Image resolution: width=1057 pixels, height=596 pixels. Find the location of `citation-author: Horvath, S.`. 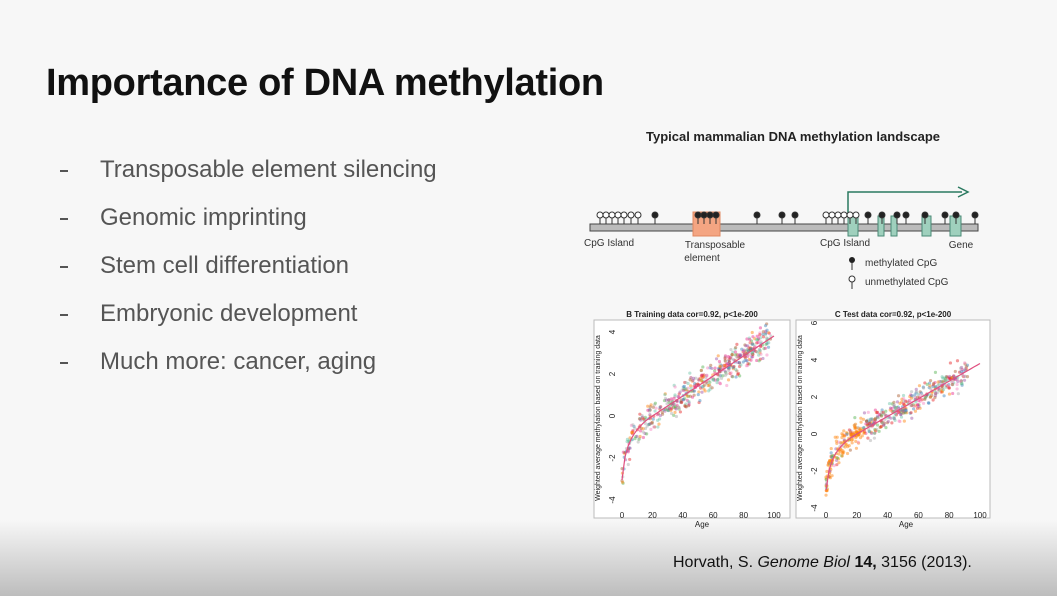

citation-author: Horvath, S. is located at coordinates (713, 562).